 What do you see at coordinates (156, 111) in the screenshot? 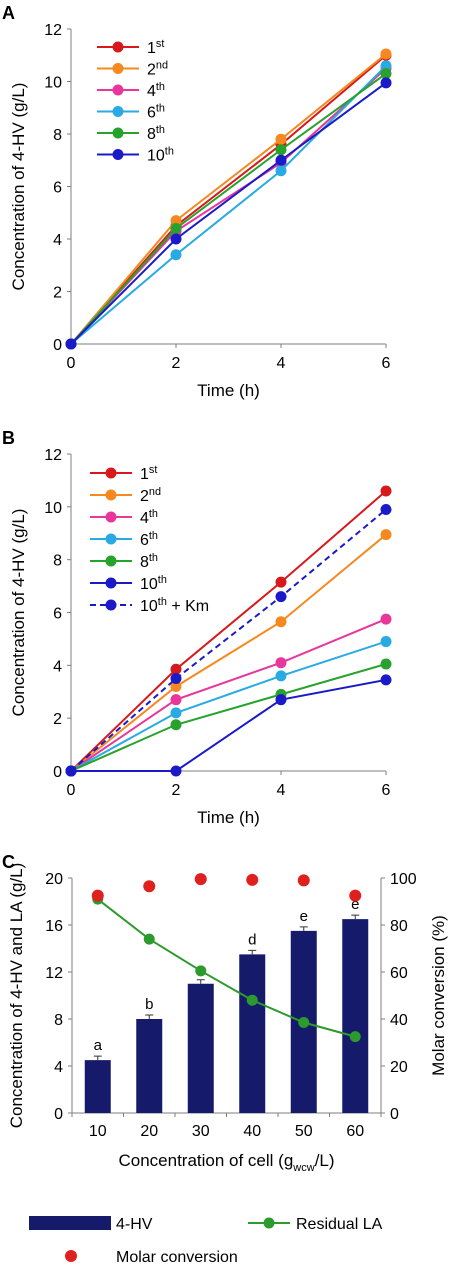
I see `legend-label: 6th` at bounding box center [156, 111].